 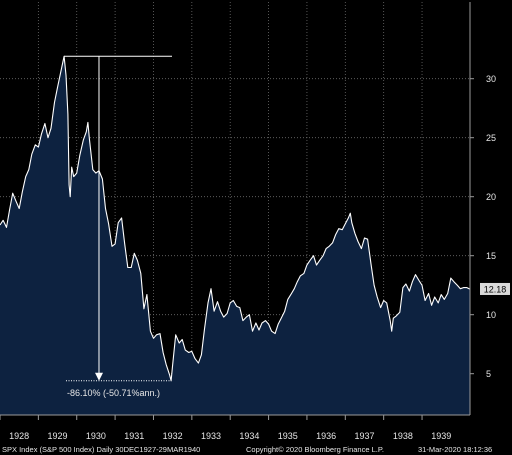 I want to click on last-value-badge, so click(x=495, y=288).